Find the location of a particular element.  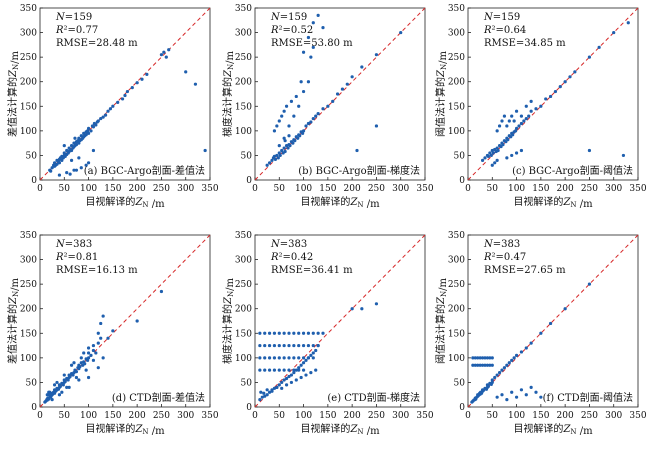

x-axis-title: 目视解译的ZN /m is located at coordinates (553, 429).